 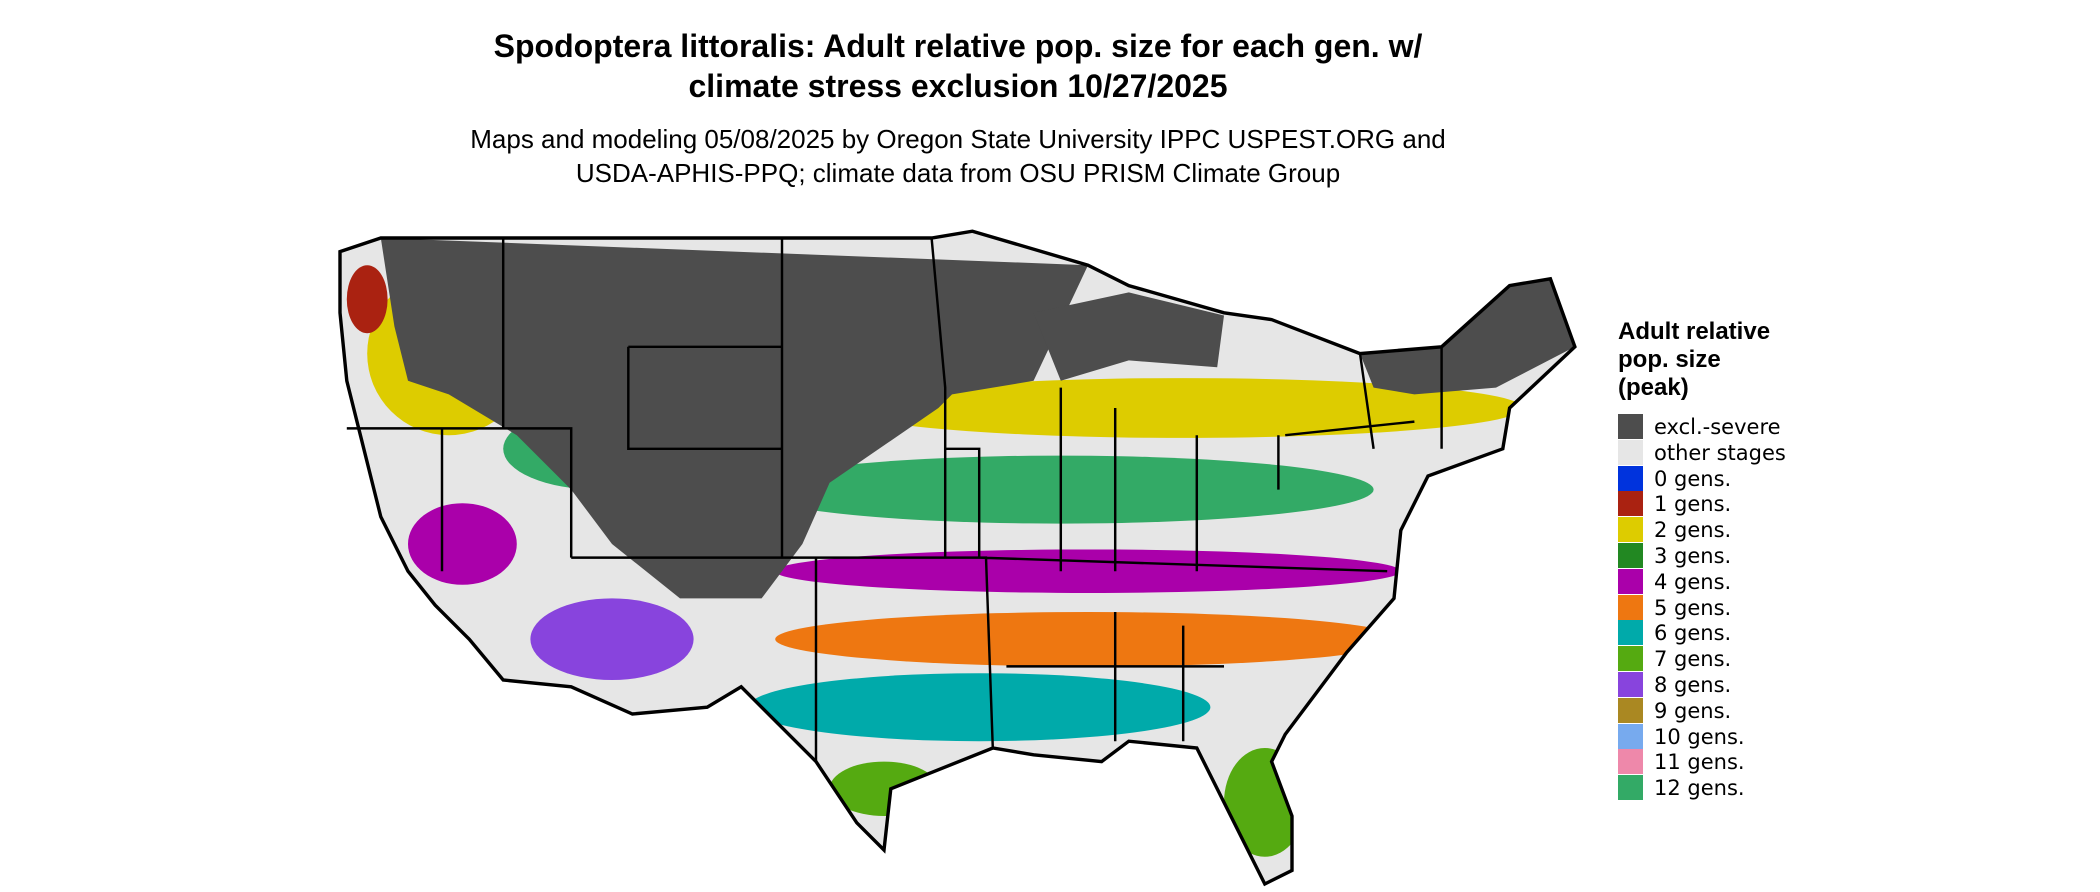 I want to click on legend-label: 8 gens., so click(x=1693, y=685).